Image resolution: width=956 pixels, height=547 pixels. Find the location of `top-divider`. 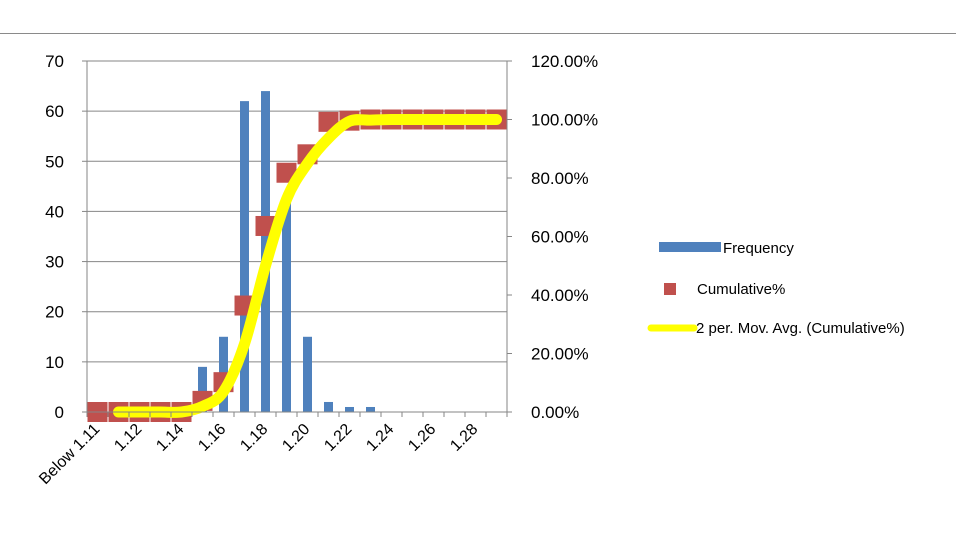

top-divider is located at coordinates (478, 33).